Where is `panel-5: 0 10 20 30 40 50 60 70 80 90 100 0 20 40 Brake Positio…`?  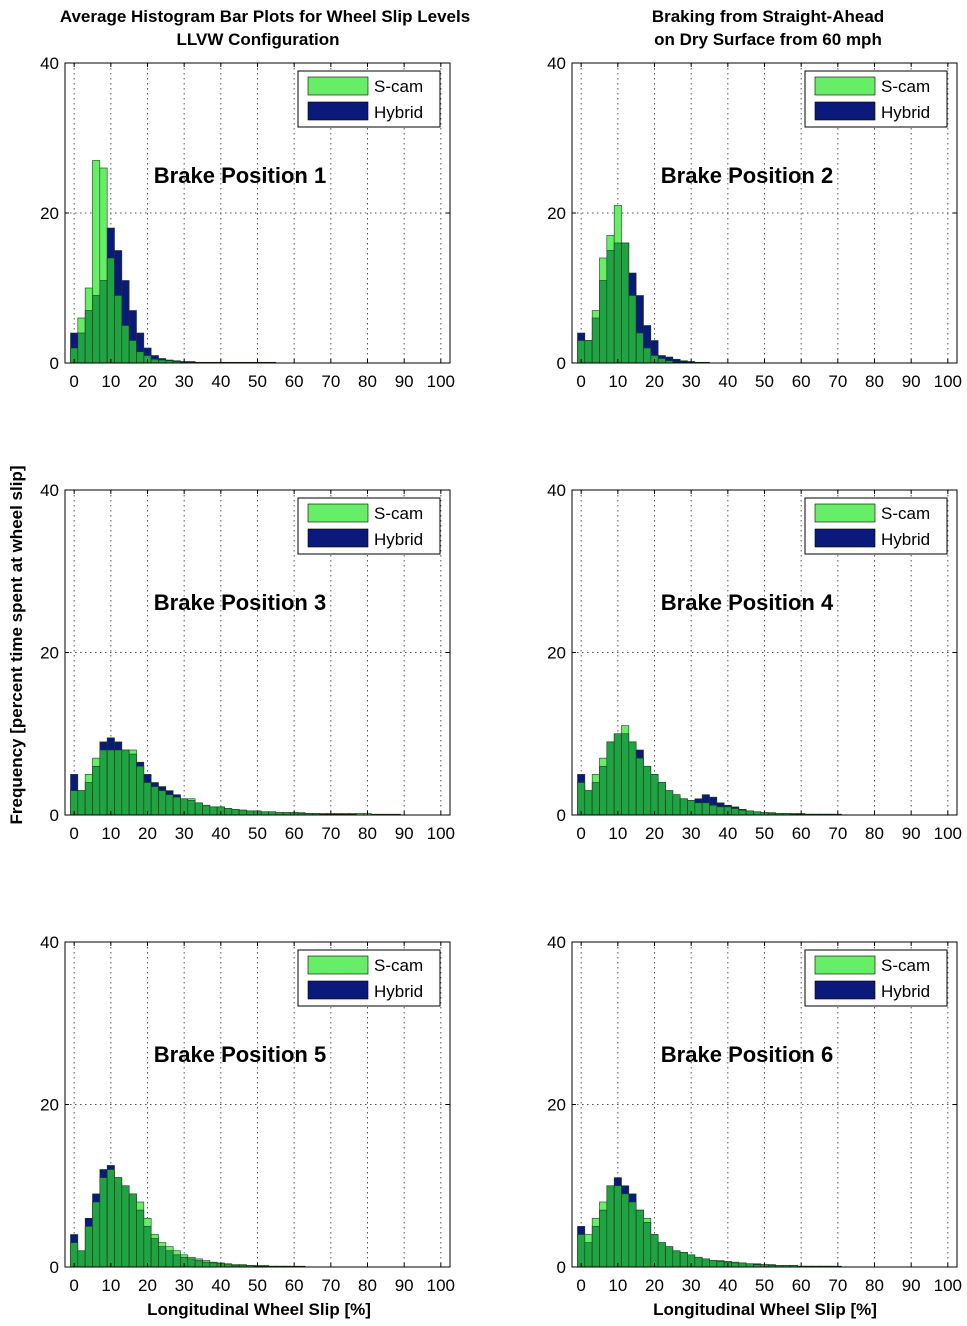
panel-5: 0 10 20 30 40 50 60 70 80 90 100 0 20 40 Brake Positio… is located at coordinates (247, 1114).